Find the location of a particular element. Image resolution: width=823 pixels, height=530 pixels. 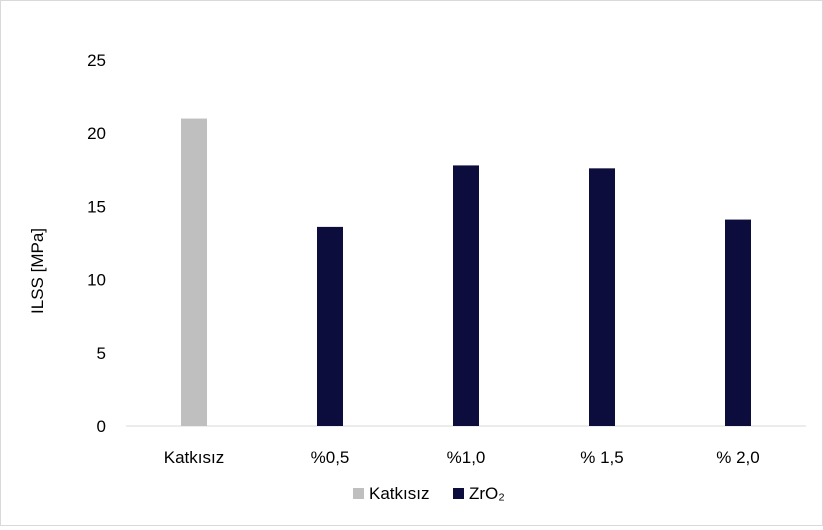

y-tick-label: 0 is located at coordinates (101, 426).